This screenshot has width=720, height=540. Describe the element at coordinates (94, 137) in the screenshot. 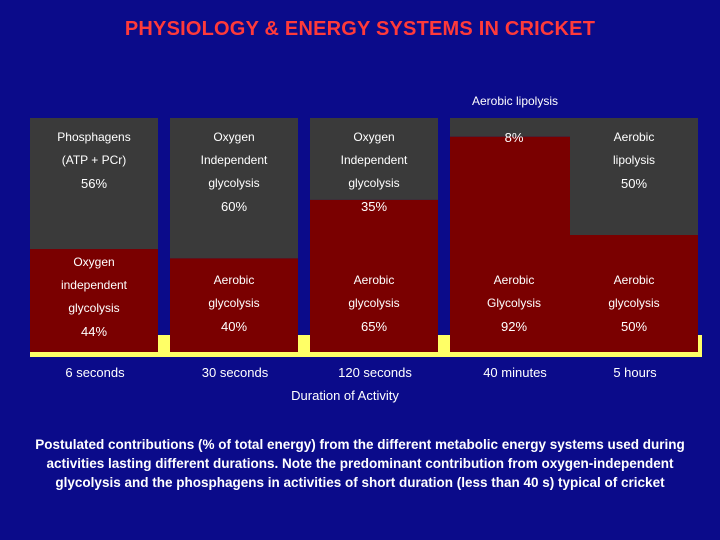

I see `segment-line: Phosphagens` at that location.